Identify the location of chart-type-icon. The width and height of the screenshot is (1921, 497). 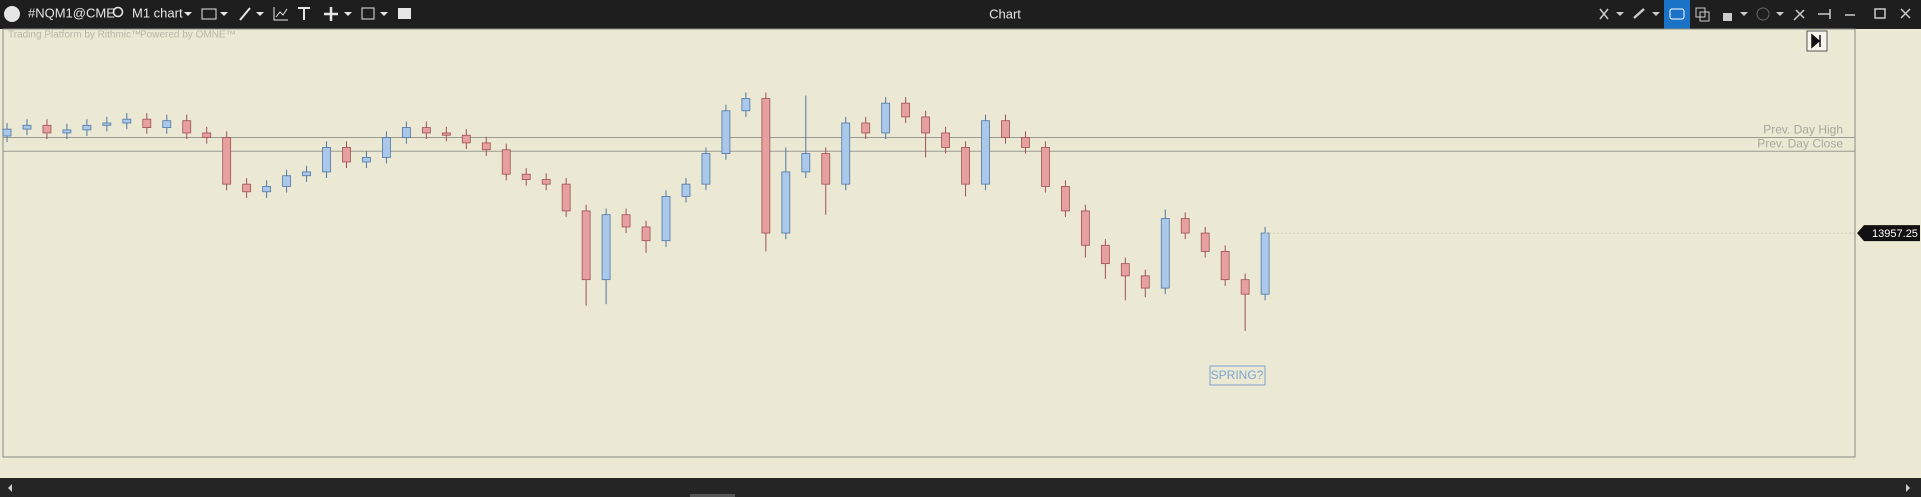
(209, 14).